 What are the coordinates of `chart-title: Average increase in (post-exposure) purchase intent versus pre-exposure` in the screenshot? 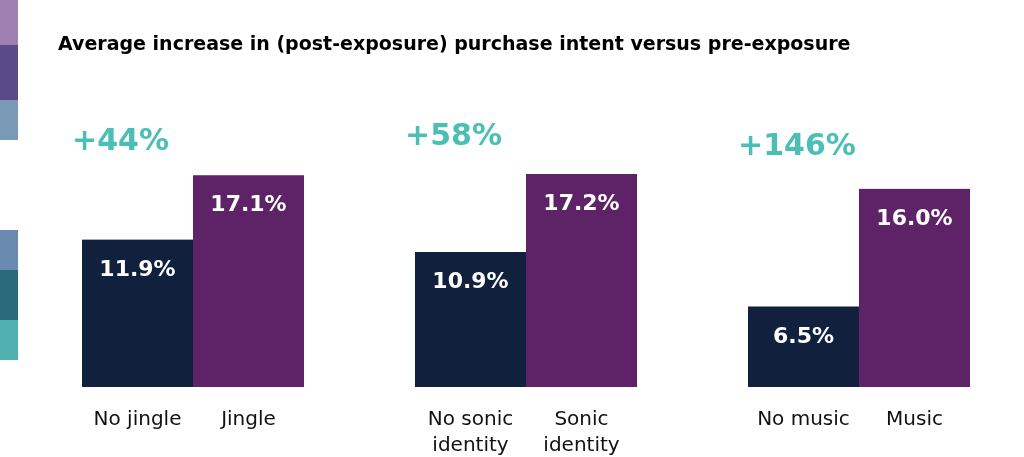 It's located at (454, 43).